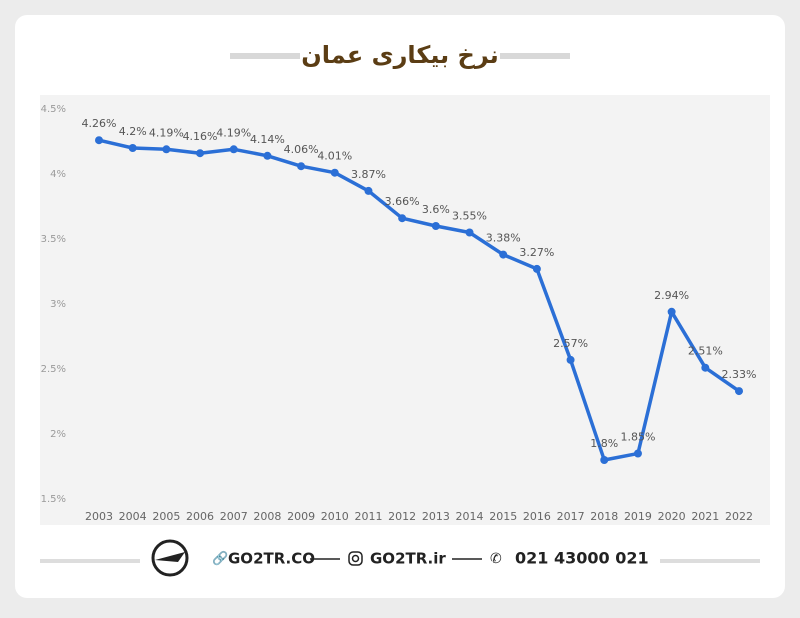 The width and height of the screenshot is (800, 618). Describe the element at coordinates (470, 516) in the screenshot. I see `x-tick-label: 2014` at that location.